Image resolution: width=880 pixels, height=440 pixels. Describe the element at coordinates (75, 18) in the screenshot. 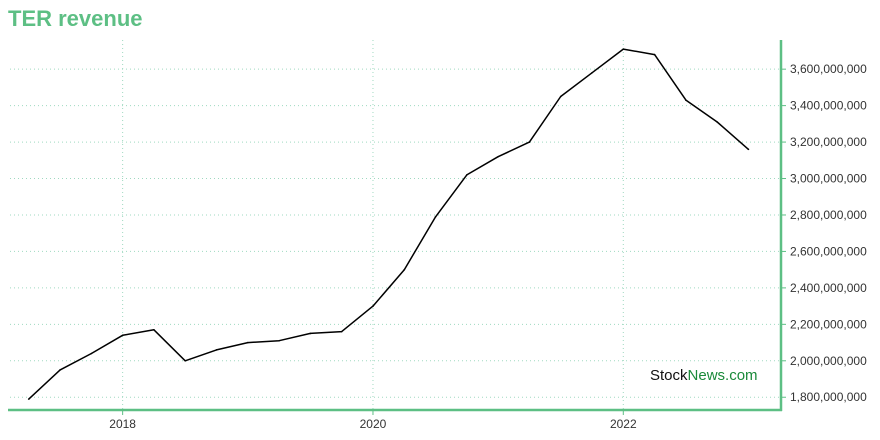

I see `chart-title: TER revenue` at that location.